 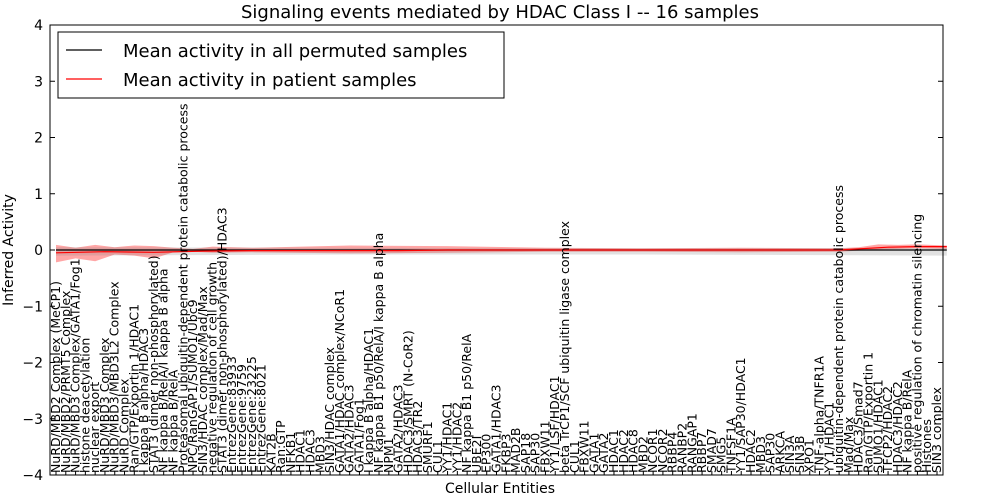 I want to click on x-axis-label: Cellular Entities, so click(x=500, y=489).